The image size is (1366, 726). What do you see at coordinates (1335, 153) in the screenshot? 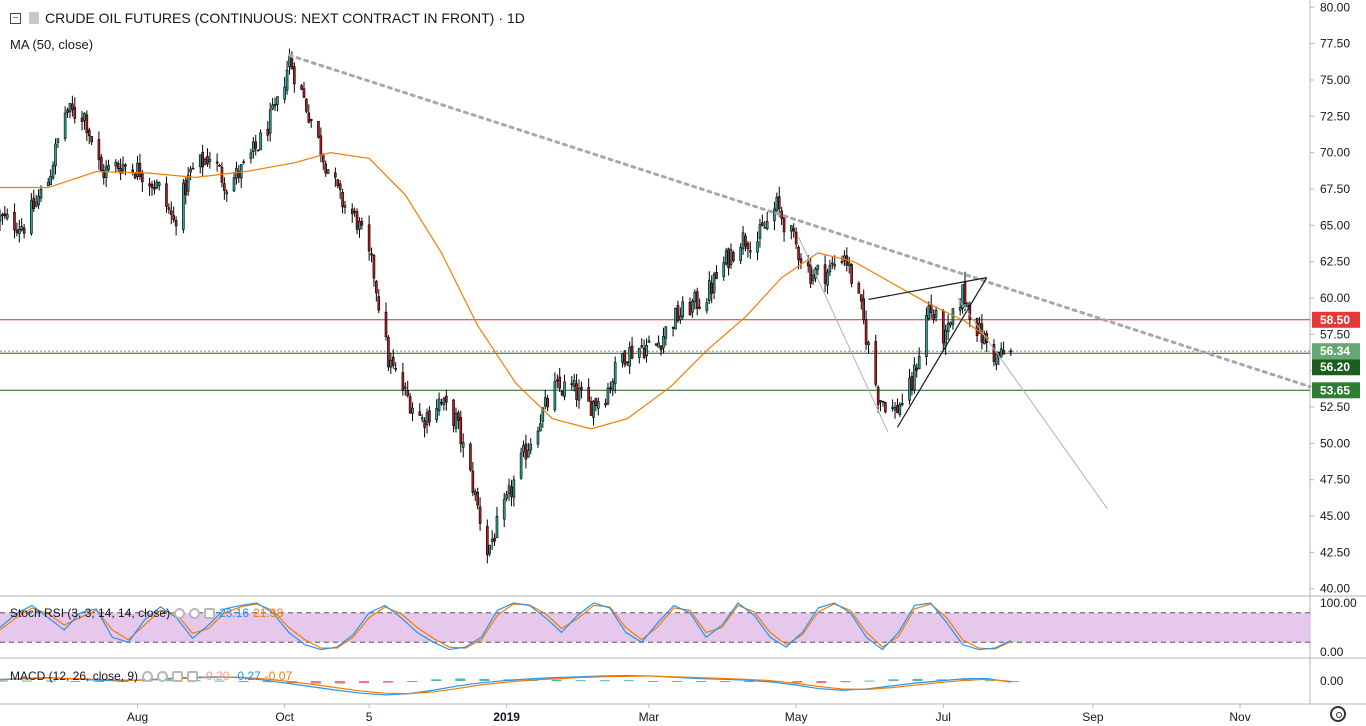
I see `y-tick-label: 70.00` at bounding box center [1335, 153].